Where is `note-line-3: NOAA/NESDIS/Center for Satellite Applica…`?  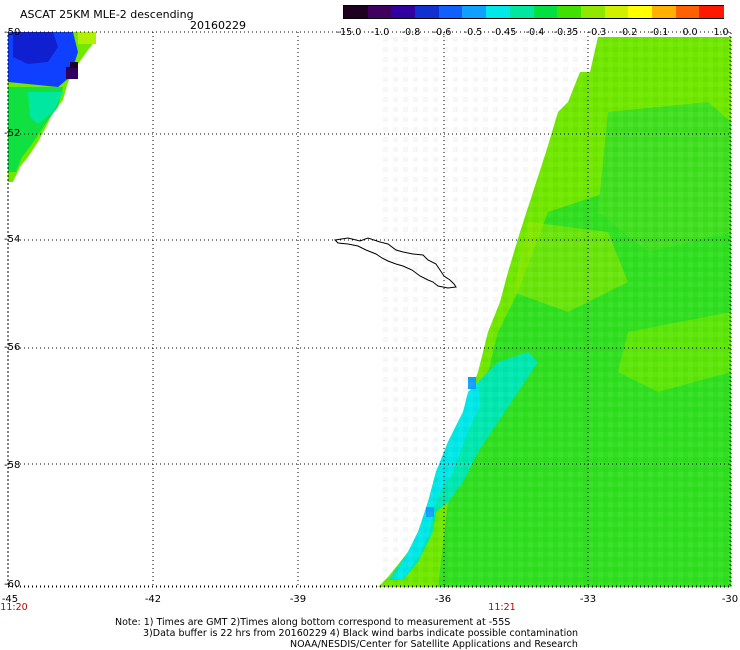
note-line-3: NOAA/NESDIS/Center for Satellite Applica… is located at coordinates (434, 644).